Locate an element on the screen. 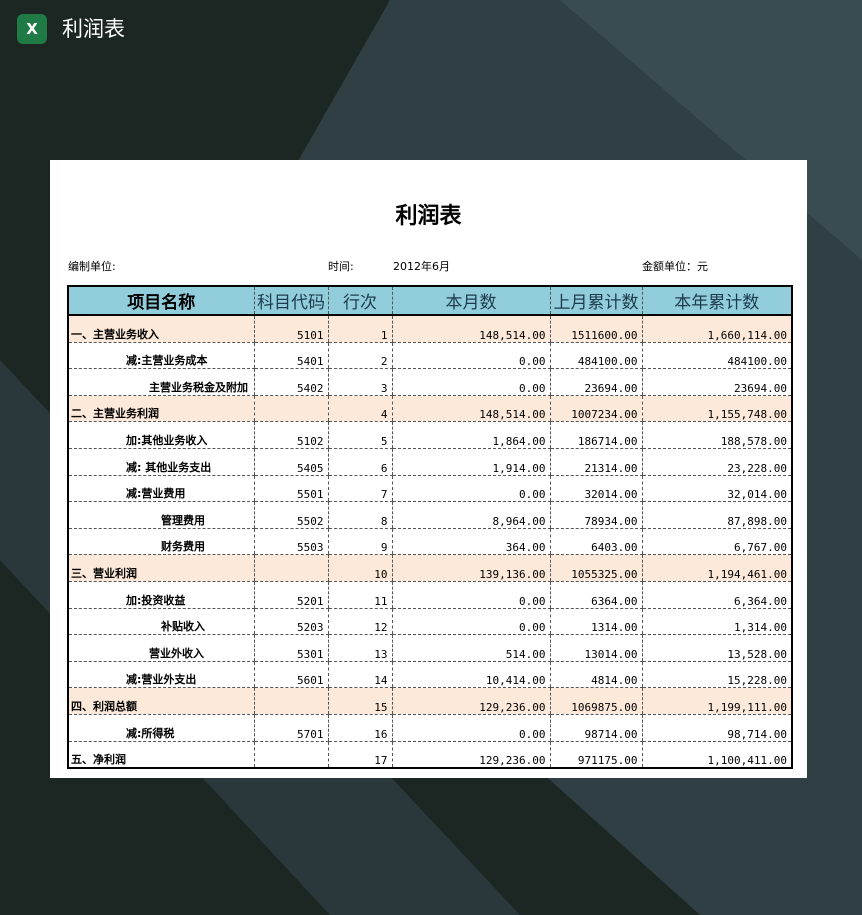  value-cell: 23694.00 is located at coordinates (595, 382).